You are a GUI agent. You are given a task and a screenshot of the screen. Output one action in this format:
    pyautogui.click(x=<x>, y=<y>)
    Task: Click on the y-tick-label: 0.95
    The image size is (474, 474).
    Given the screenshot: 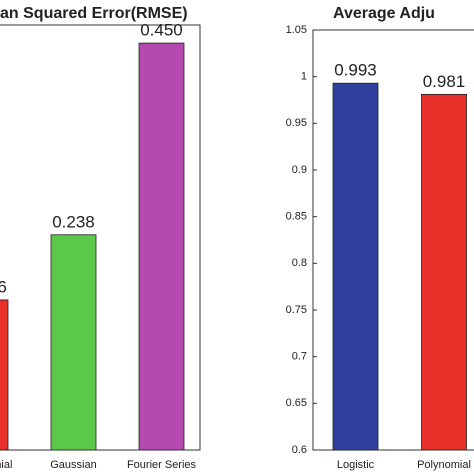 What is the action you would take?
    pyautogui.click(x=296, y=123)
    